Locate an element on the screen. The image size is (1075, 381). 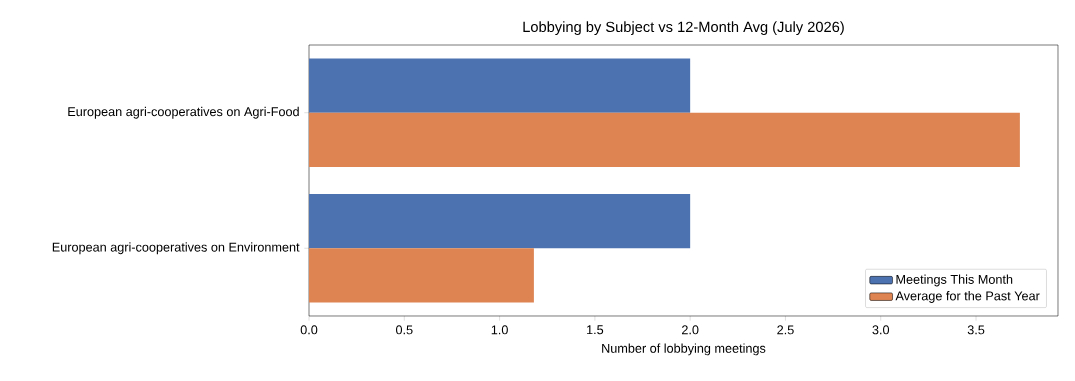
chart-title: Lobbying by Subject vs 12-Month Avg (July 2026) is located at coordinates (683, 28).